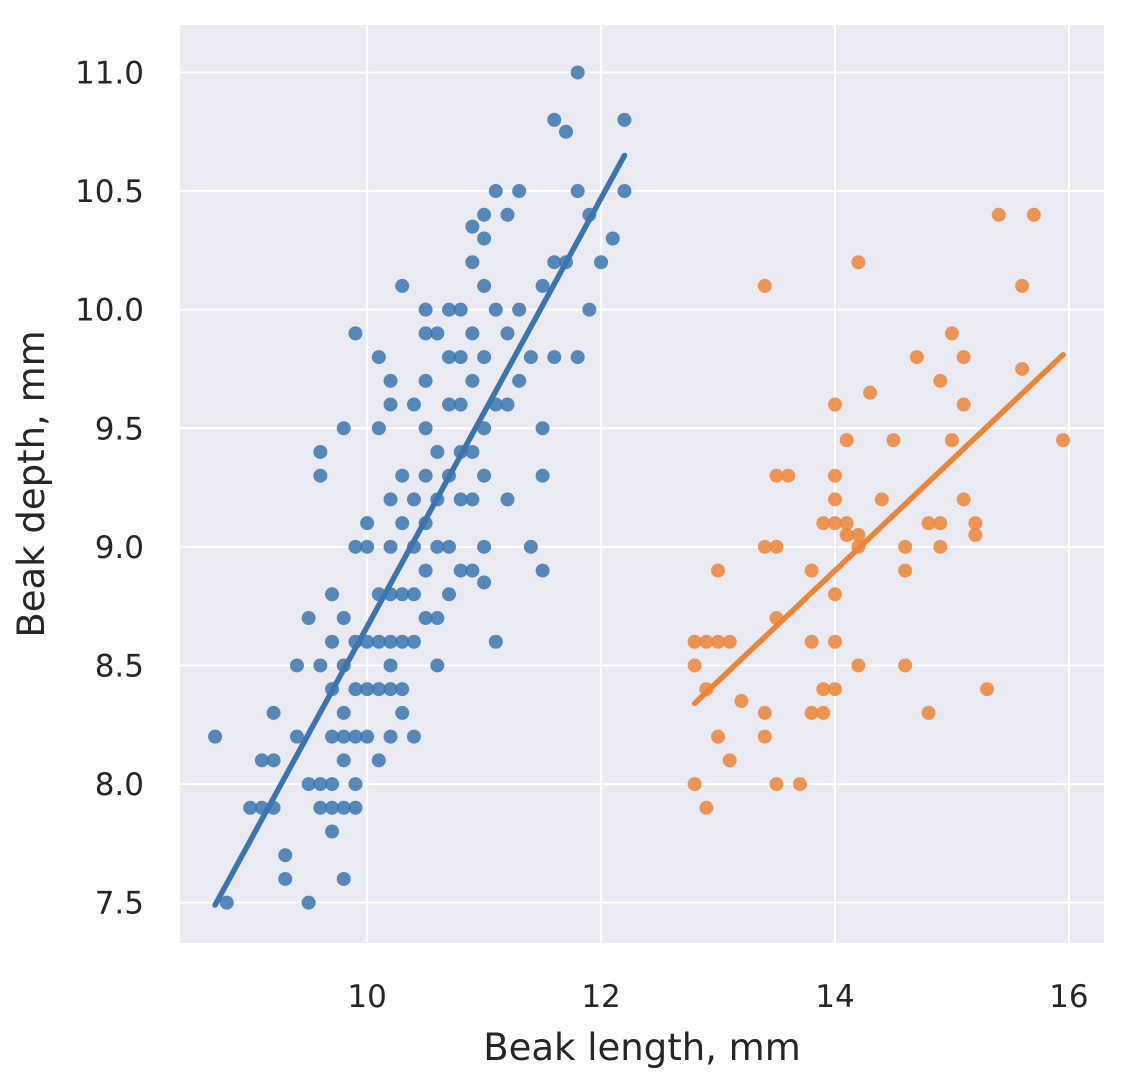  What do you see at coordinates (109, 311) in the screenshot?
I see `y-tick-label: 10.0` at bounding box center [109, 311].